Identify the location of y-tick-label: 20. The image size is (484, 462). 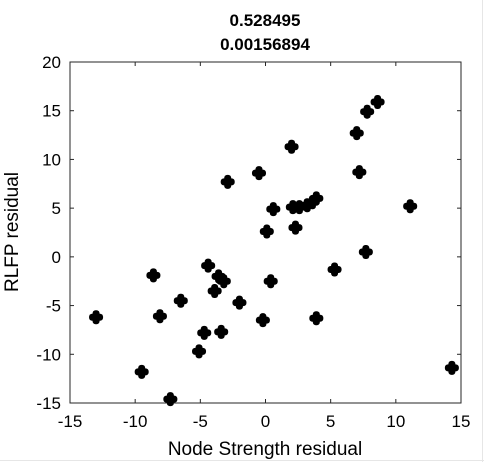
(51, 62).